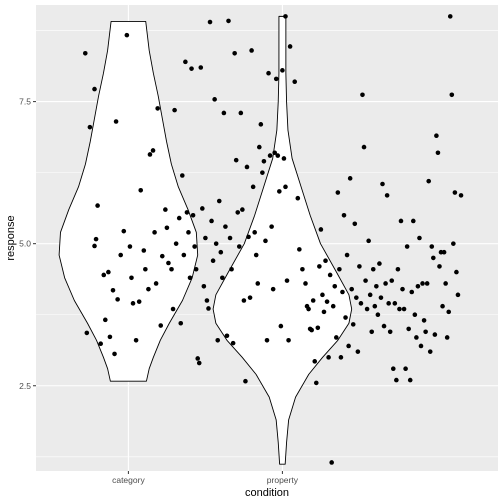 The height and width of the screenshot is (504, 504). Describe the element at coordinates (267, 493) in the screenshot. I see `x-axis-title: condition` at that location.